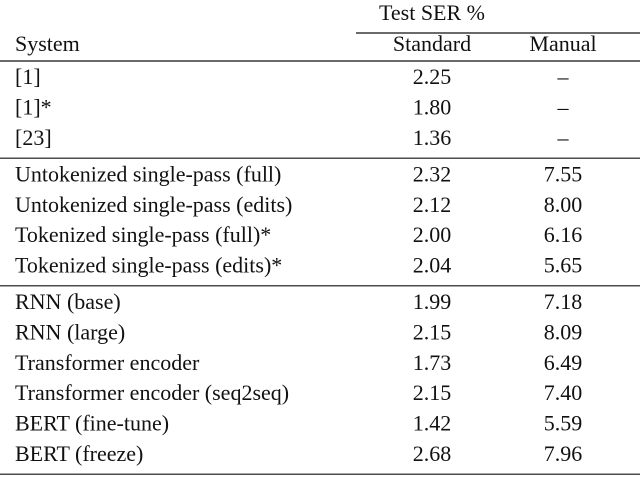 The width and height of the screenshot is (640, 499). I want to click on ser-value: 5.65, so click(563, 265).